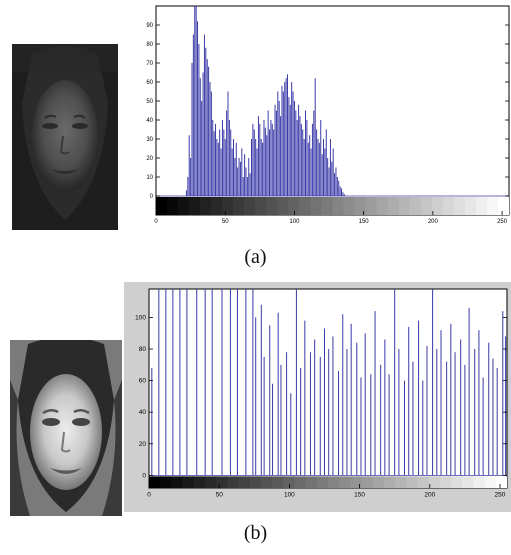 The width and height of the screenshot is (511, 555). Describe the element at coordinates (140, 317) in the screenshot. I see `y-tick-label: 100` at that location.